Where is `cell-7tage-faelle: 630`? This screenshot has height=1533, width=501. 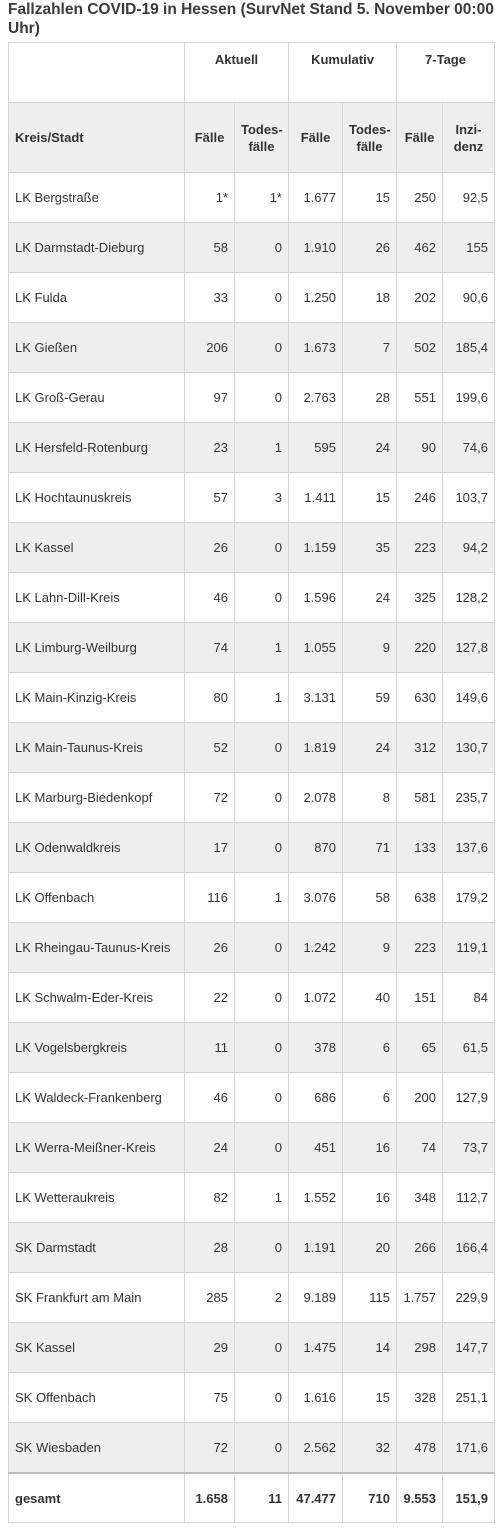
cell-7tage-faelle: 630 is located at coordinates (419, 697).